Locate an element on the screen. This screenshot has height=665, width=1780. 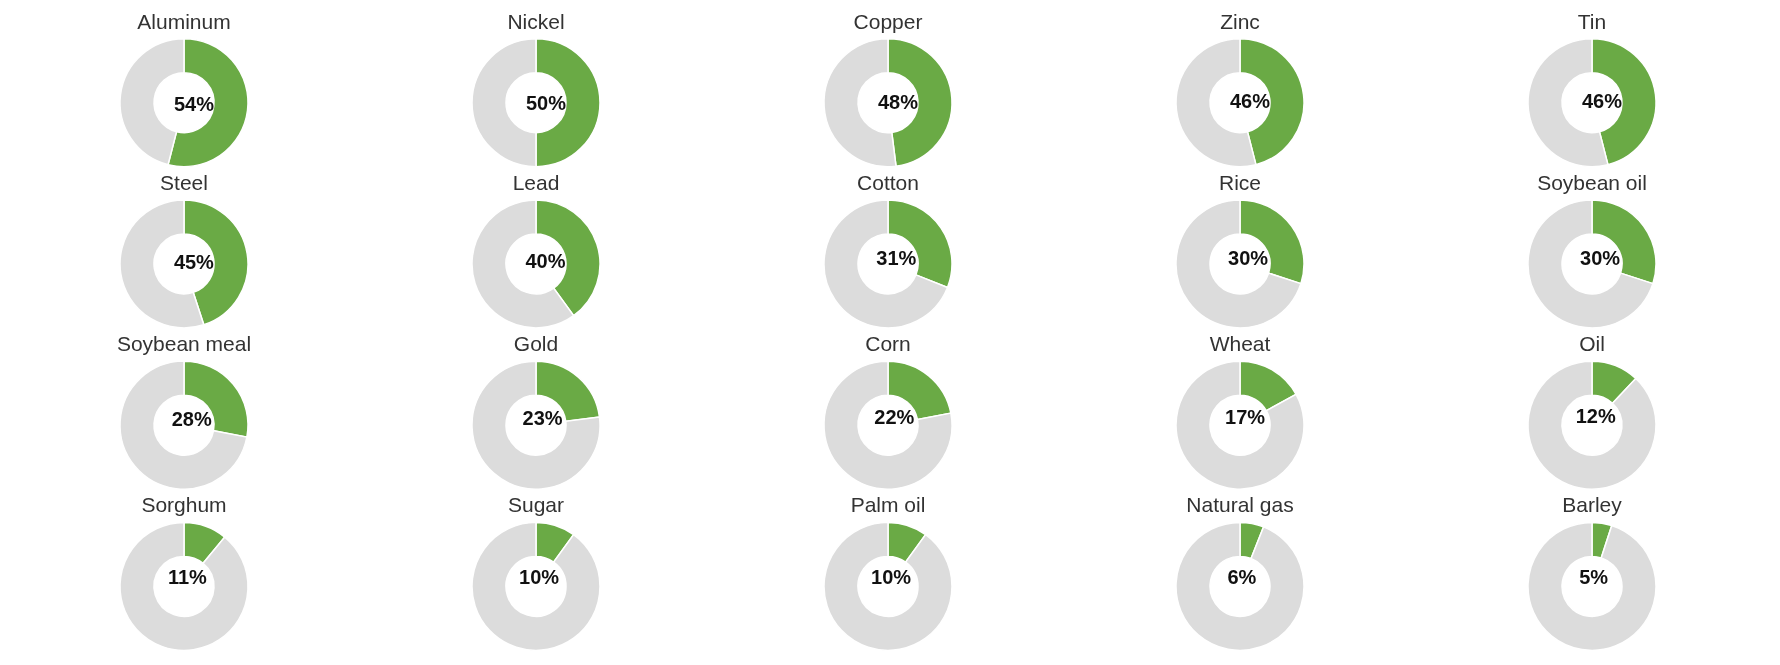
chart-title: Palm oil is located at coordinates (888, 505).